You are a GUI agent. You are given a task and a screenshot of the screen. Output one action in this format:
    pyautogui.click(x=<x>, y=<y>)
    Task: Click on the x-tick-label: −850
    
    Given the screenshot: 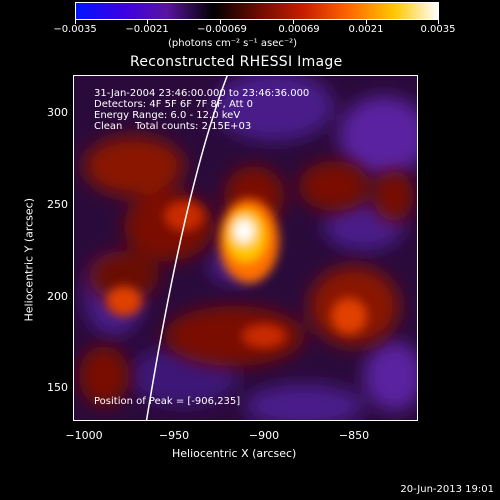 What is the action you would take?
    pyautogui.click(x=354, y=435)
    